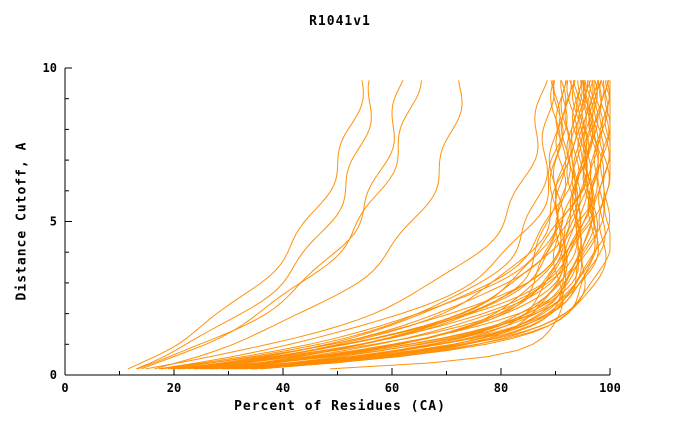 The width and height of the screenshot is (680, 440). What do you see at coordinates (392, 388) in the screenshot?
I see `x-tick-label: 60` at bounding box center [392, 388].